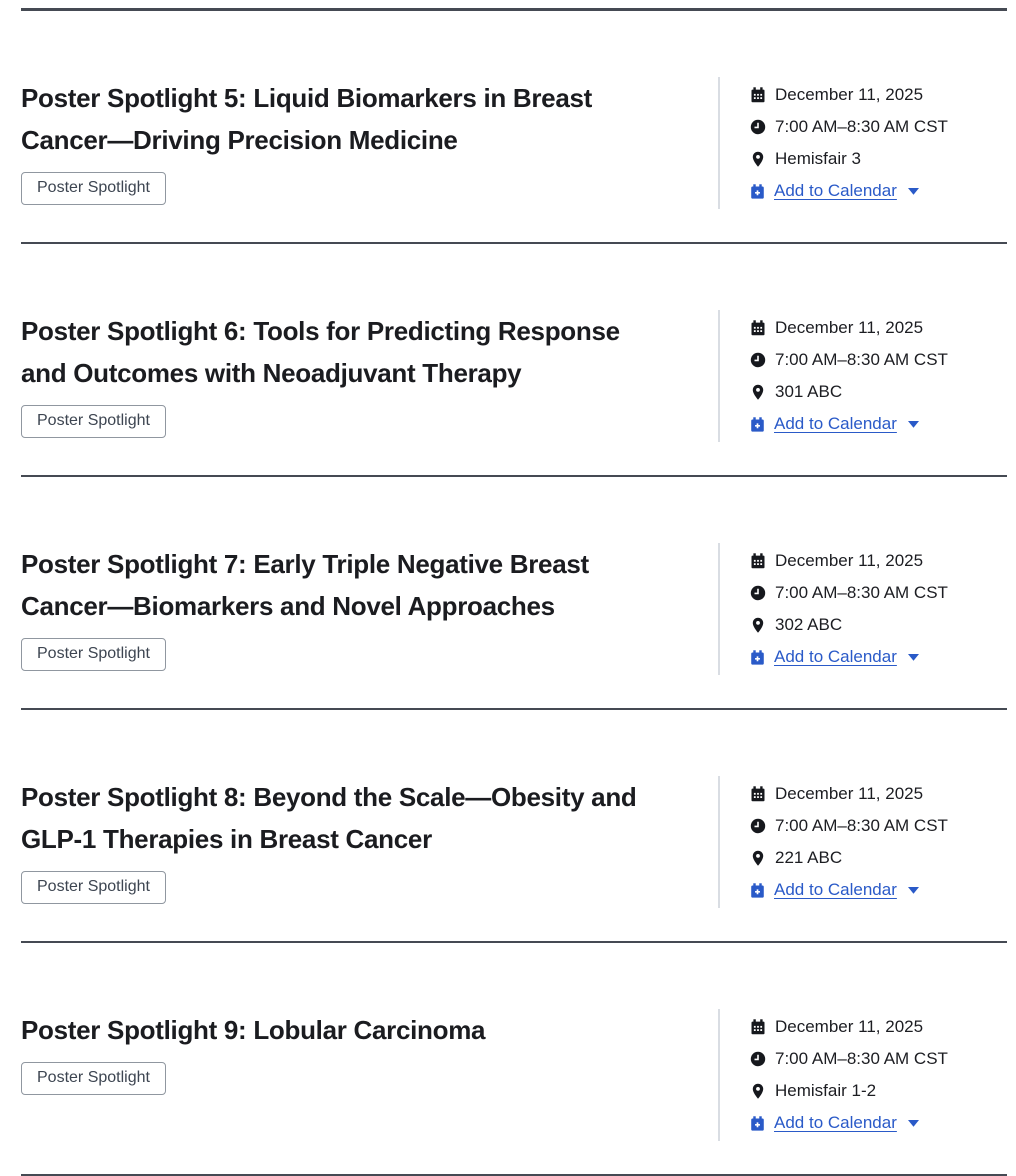 The height and width of the screenshot is (1176, 1016). I want to click on session-location: Hemisfair 3, so click(818, 158).